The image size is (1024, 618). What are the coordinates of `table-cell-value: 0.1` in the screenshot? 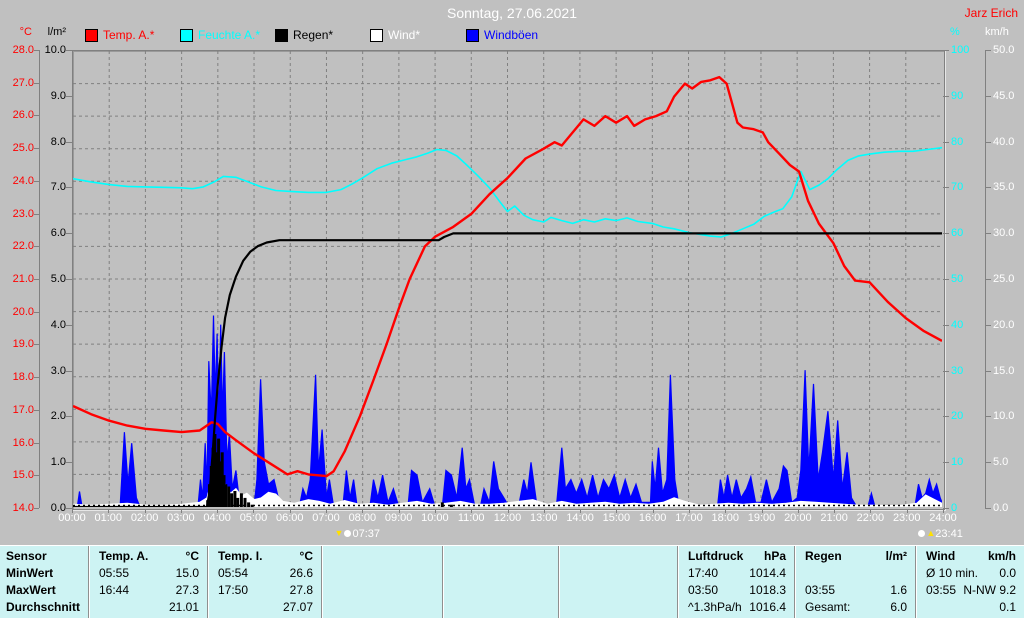 It's located at (1007, 607).